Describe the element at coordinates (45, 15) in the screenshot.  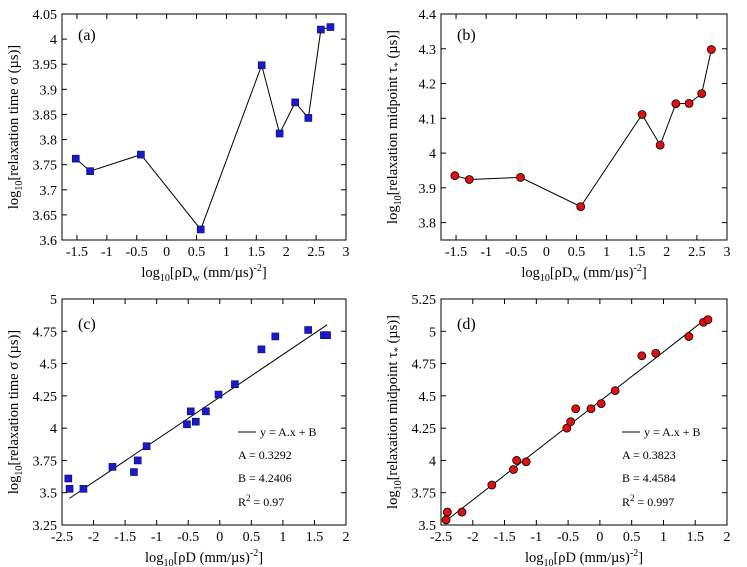
I see `y-tick-label: 4.05` at that location.